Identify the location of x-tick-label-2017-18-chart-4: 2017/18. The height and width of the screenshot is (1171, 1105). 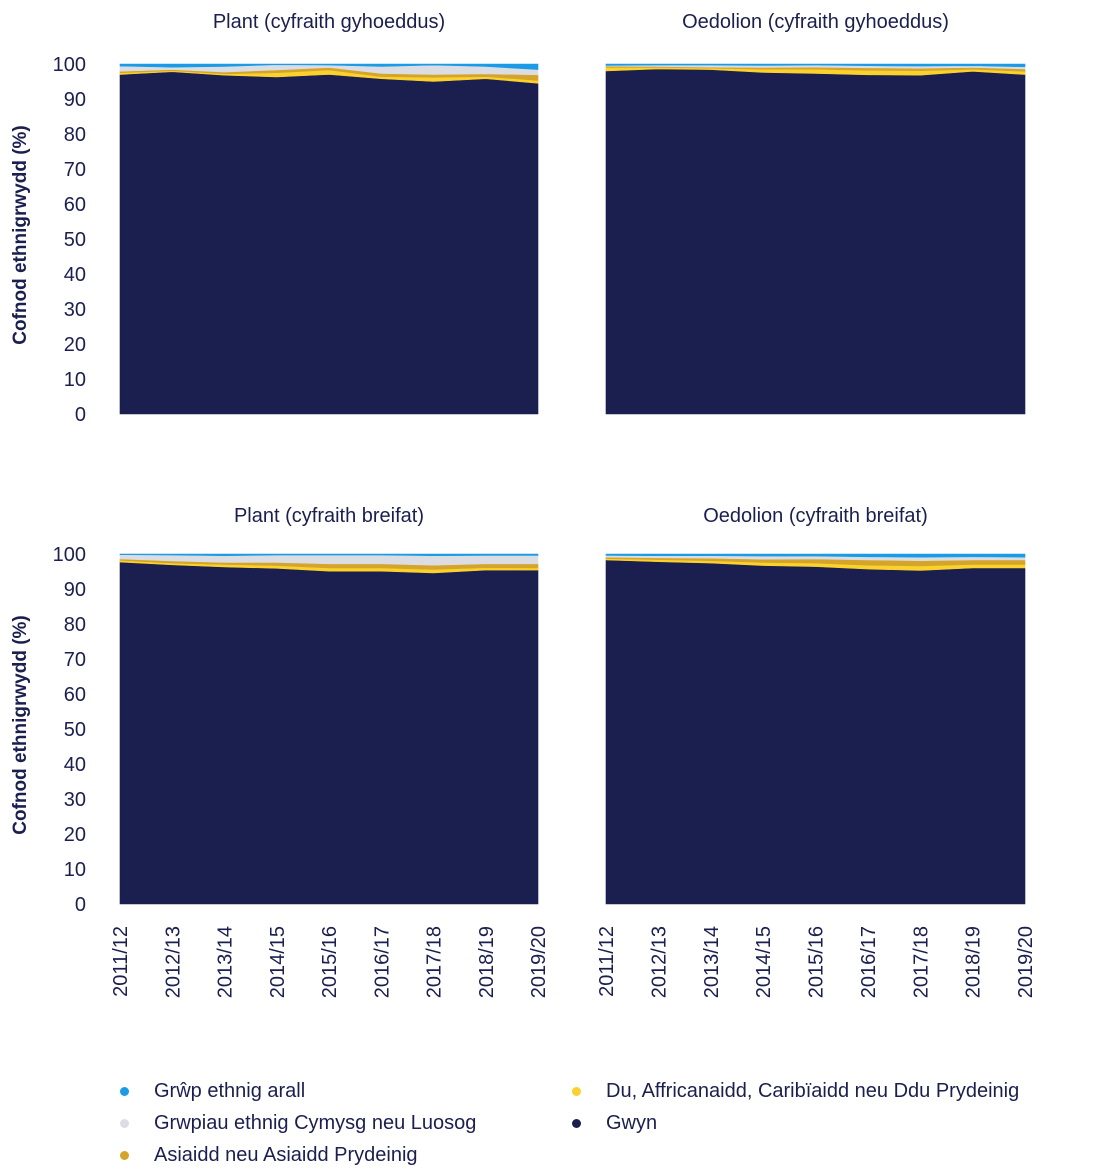
(921, 962).